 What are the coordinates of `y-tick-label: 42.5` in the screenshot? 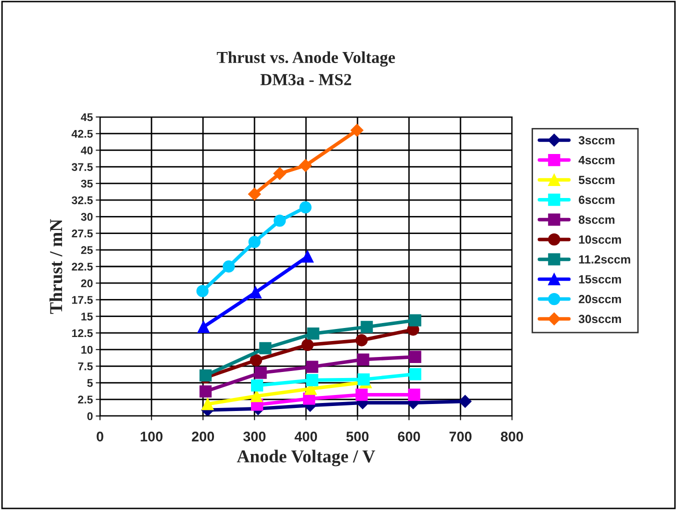 It's located at (82, 134).